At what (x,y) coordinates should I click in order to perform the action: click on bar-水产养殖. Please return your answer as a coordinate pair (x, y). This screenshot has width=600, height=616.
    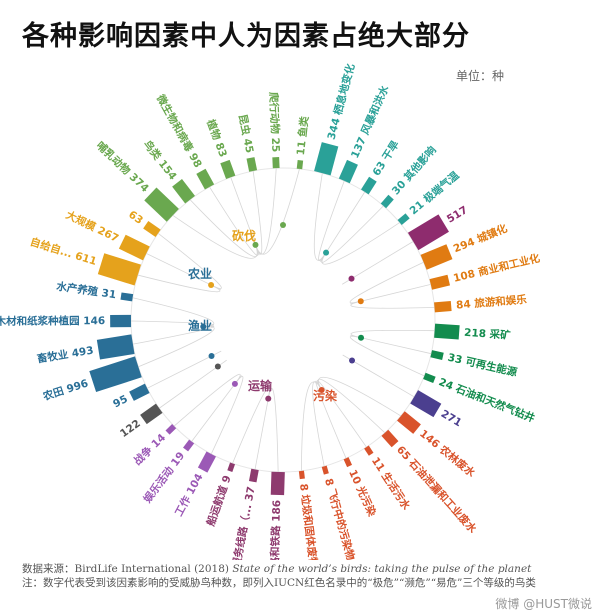
    Looking at the image, I should click on (127, 297).